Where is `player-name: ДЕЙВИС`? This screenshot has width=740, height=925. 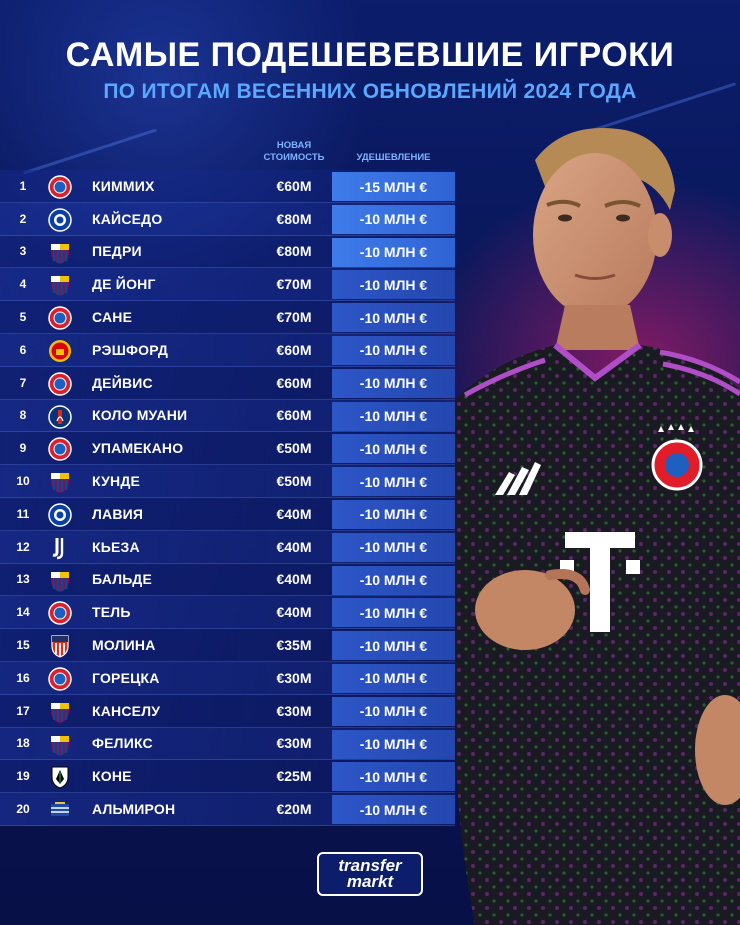
player-name: ДЕЙВИС is located at coordinates (122, 382).